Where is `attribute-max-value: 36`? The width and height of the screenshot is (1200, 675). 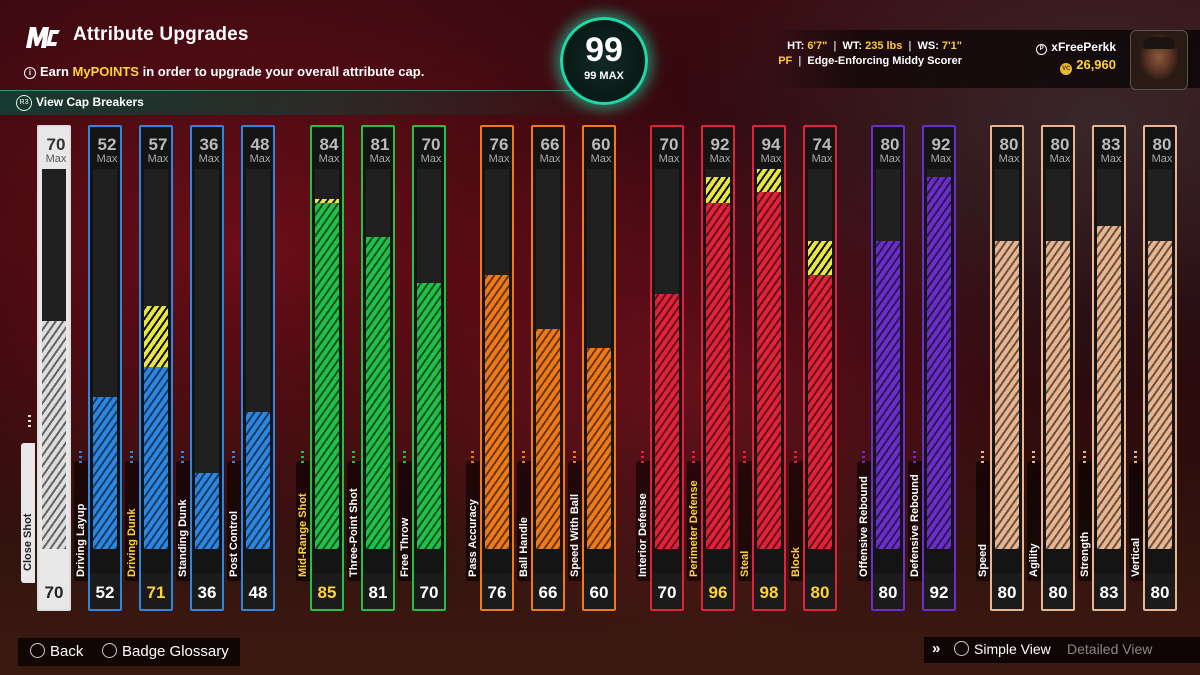
attribute-max-value: 36 is located at coordinates (209, 144).